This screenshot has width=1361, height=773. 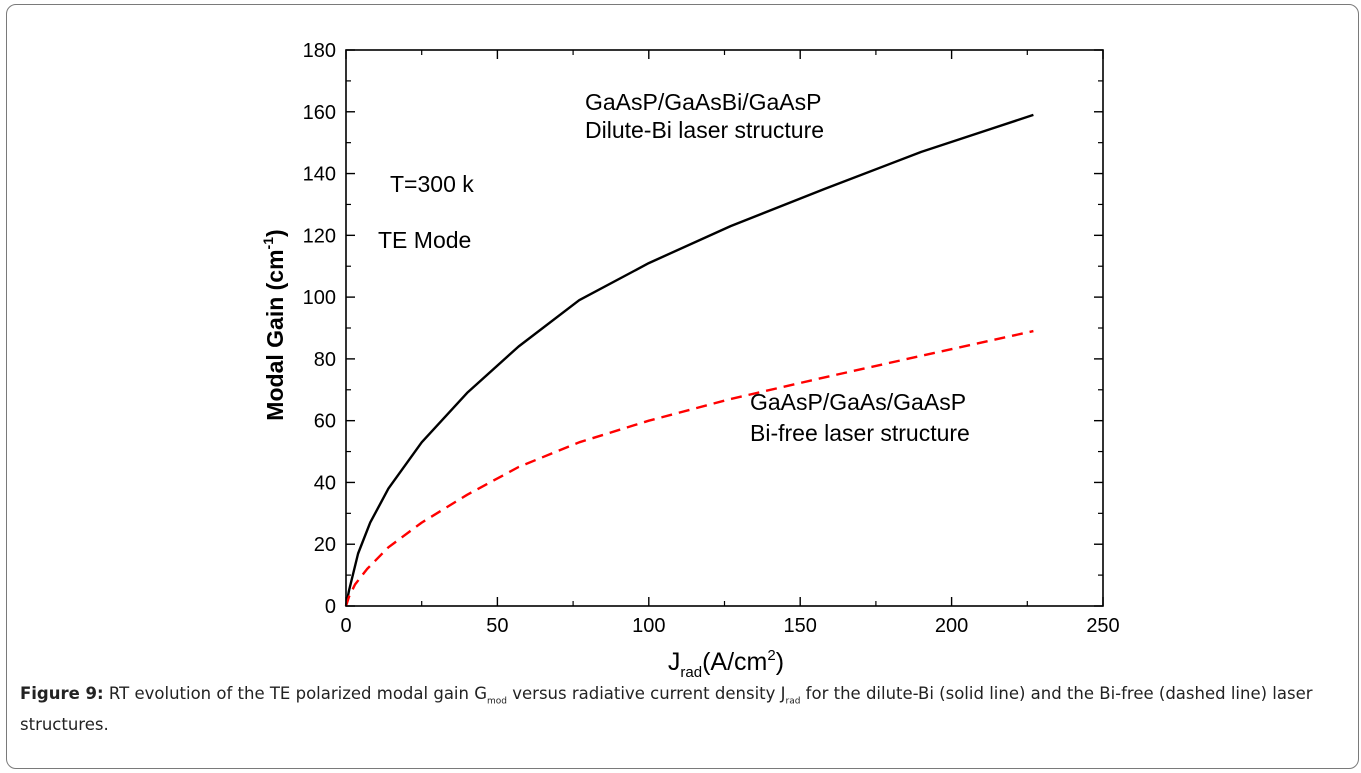 I want to click on caption-label: Figure 9:, so click(x=62, y=693).